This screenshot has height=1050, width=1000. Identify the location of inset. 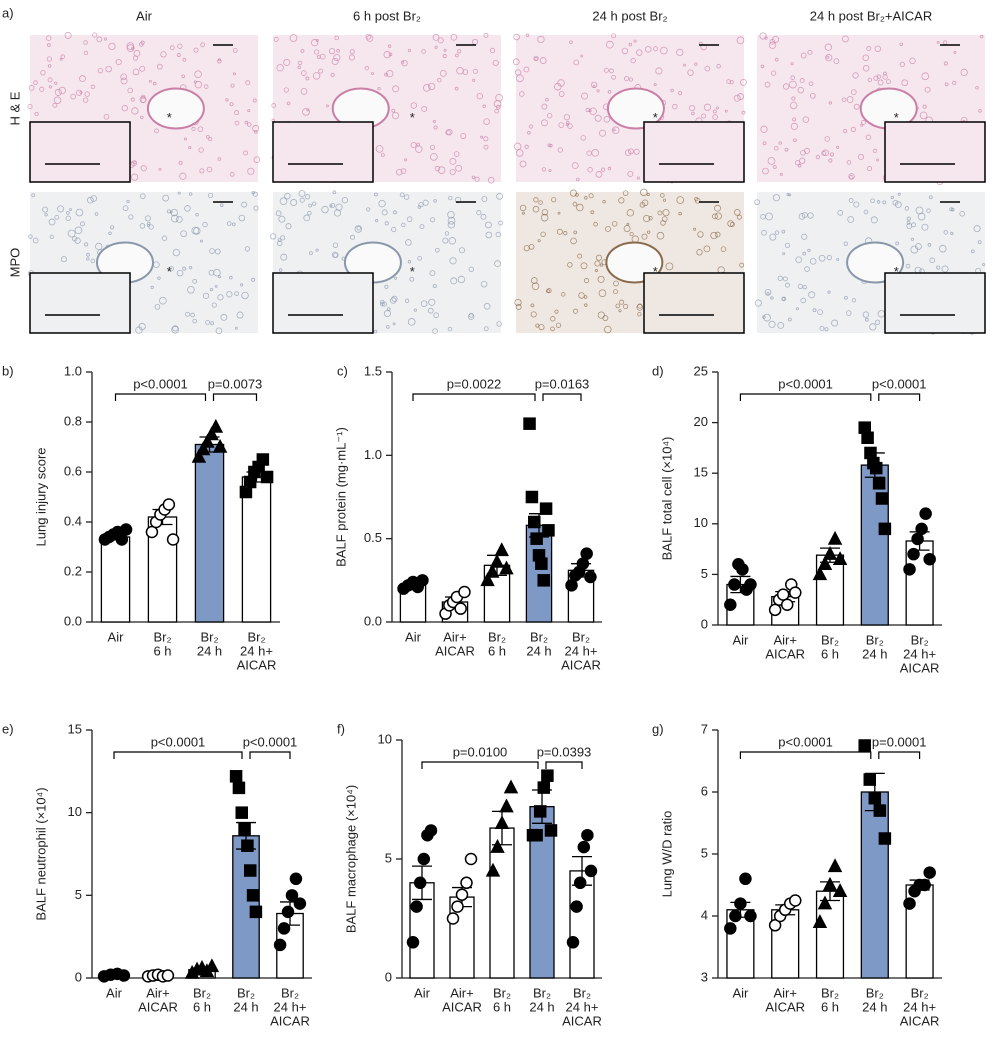
(80, 152).